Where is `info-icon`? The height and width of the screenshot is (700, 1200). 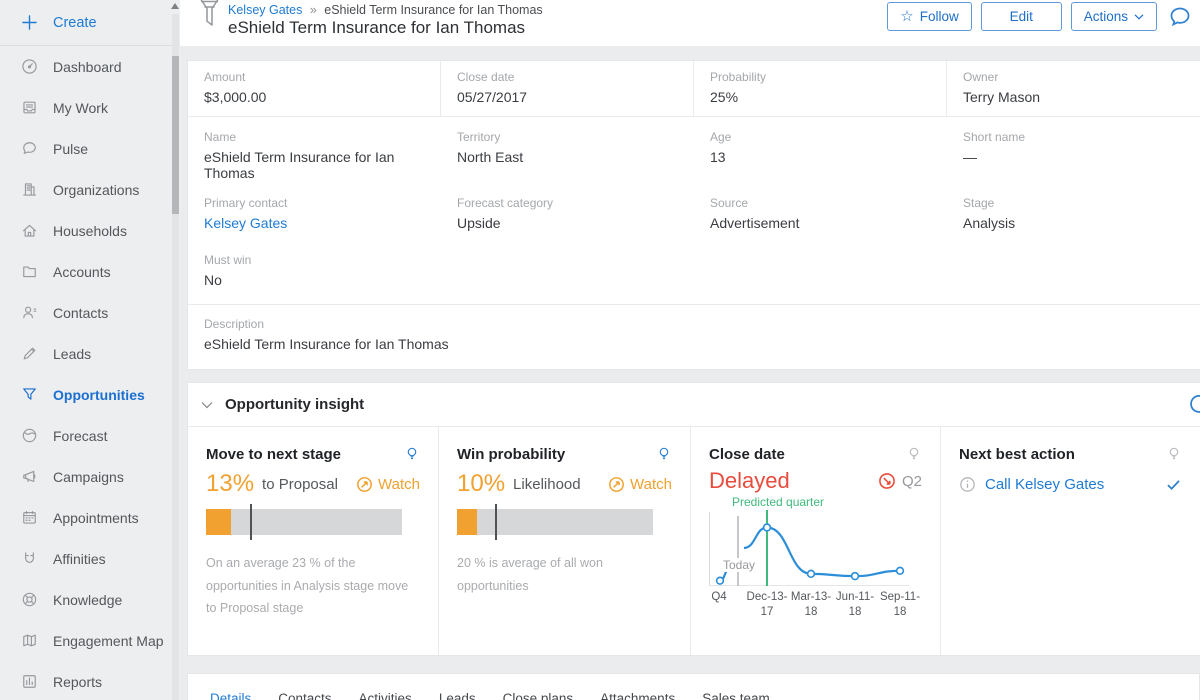 info-icon is located at coordinates (967, 484).